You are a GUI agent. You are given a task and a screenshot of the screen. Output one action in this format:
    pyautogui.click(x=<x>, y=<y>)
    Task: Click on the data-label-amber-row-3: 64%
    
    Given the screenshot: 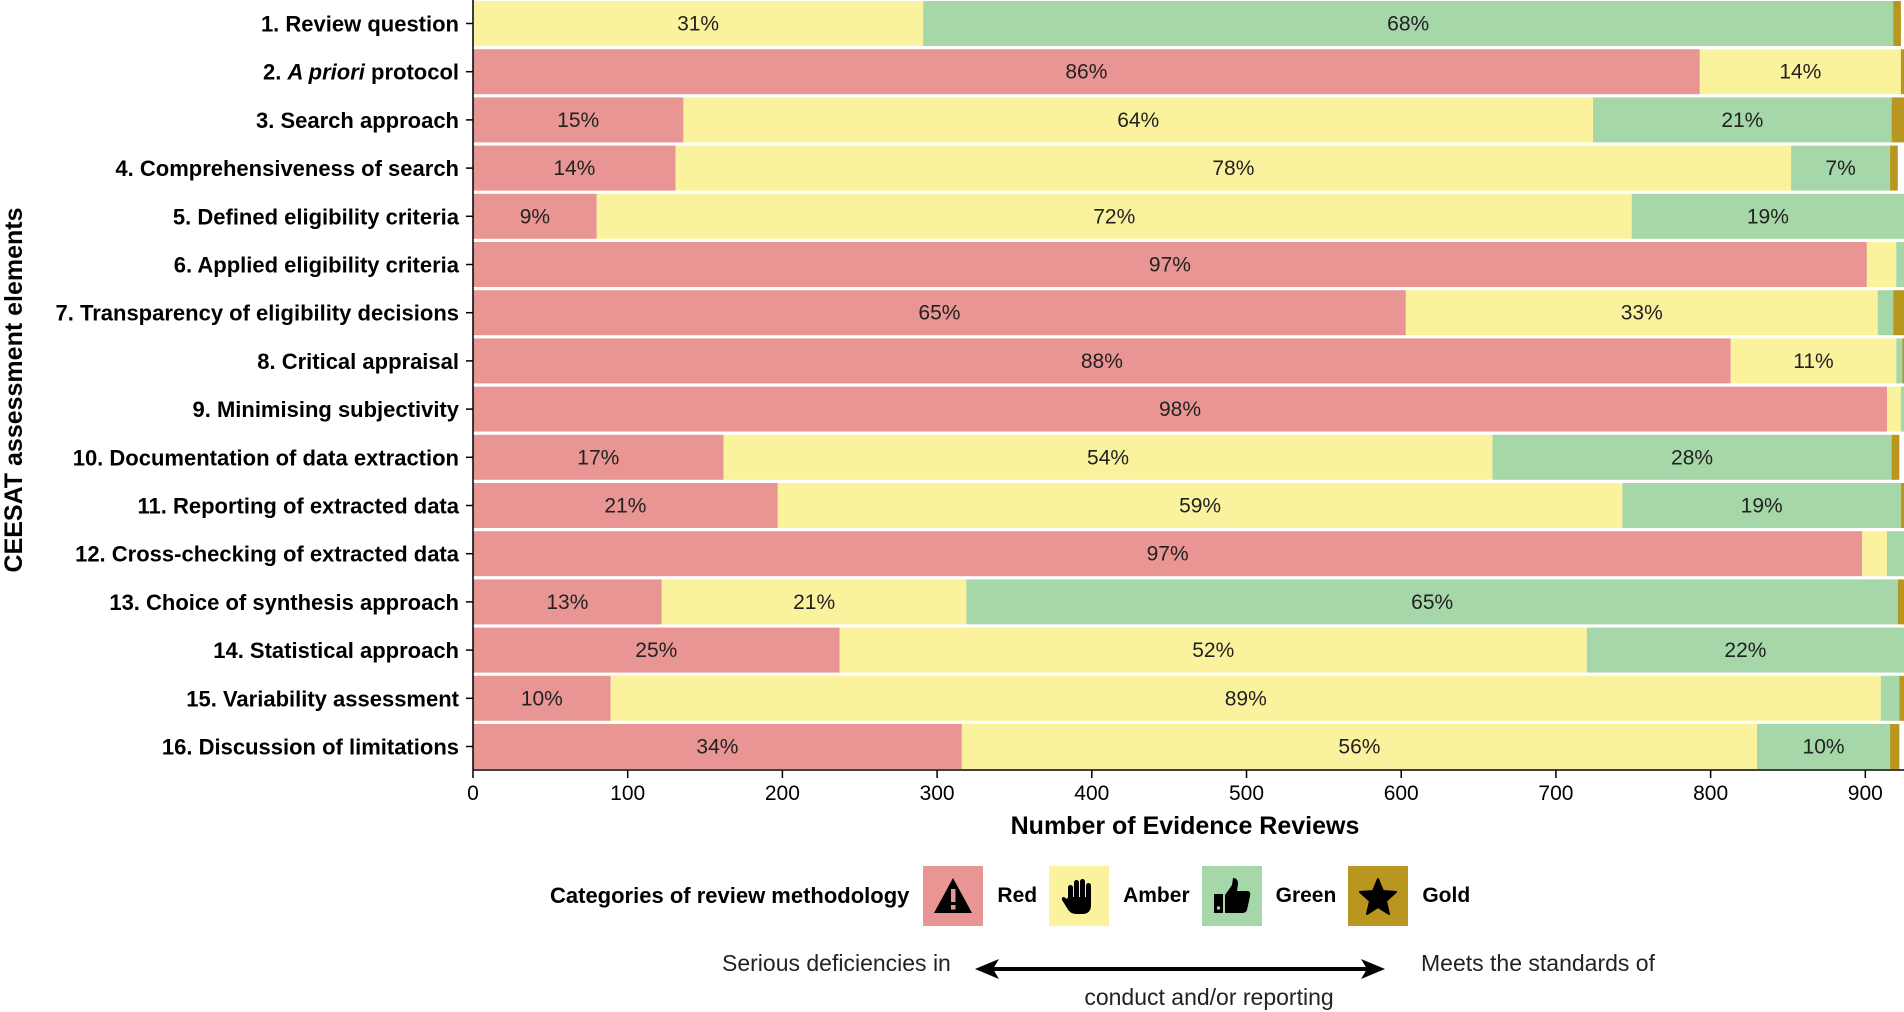 What is the action you would take?
    pyautogui.click(x=1138, y=120)
    